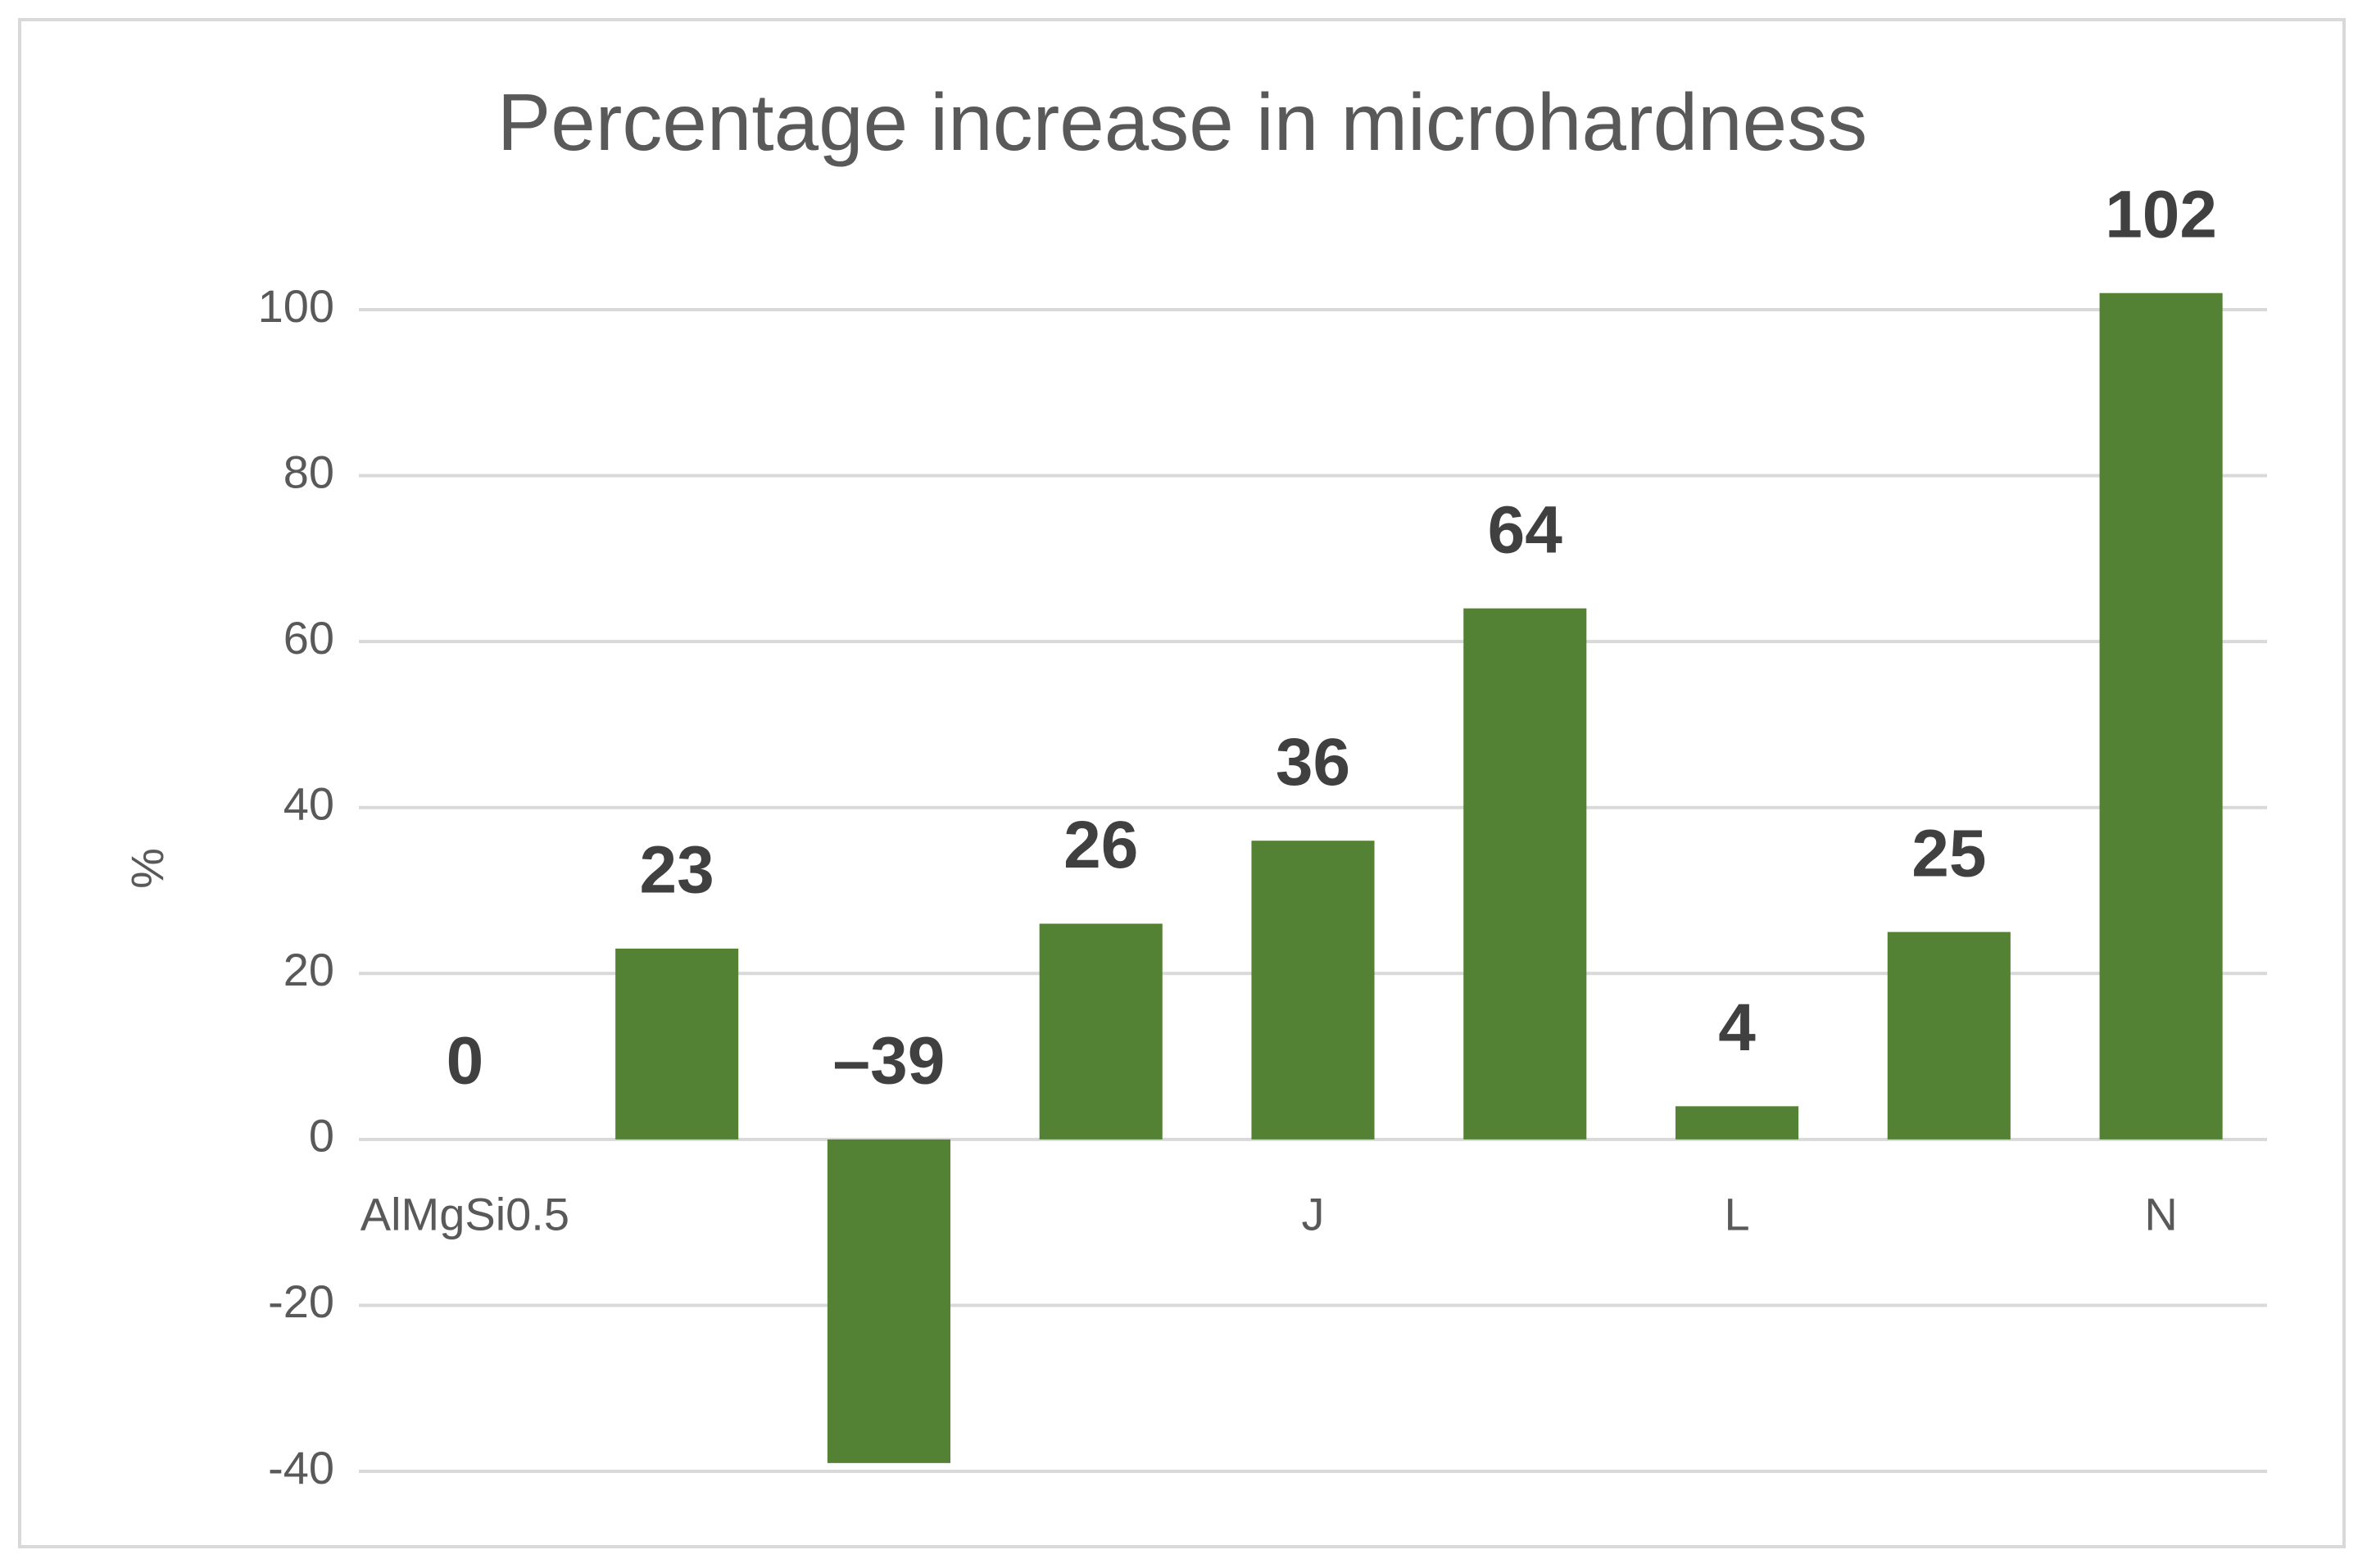 This screenshot has width=2367, height=1568. I want to click on data-label: 25, so click(1949, 853).